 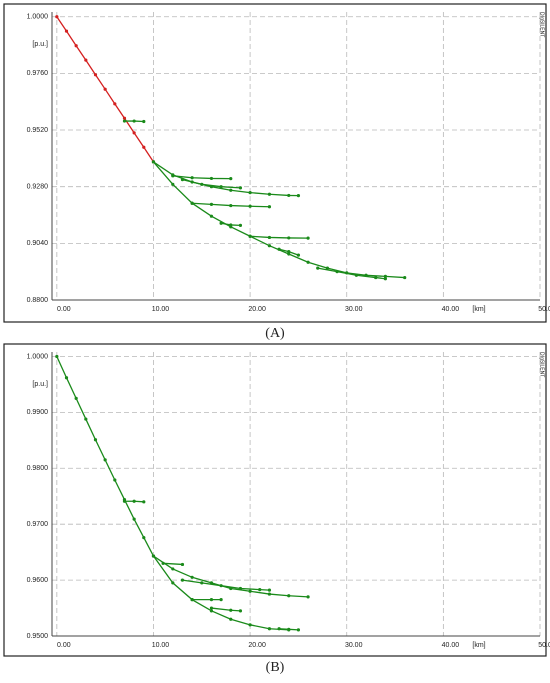 I want to click on y-tick-label: 0.8800, so click(x=38, y=300).